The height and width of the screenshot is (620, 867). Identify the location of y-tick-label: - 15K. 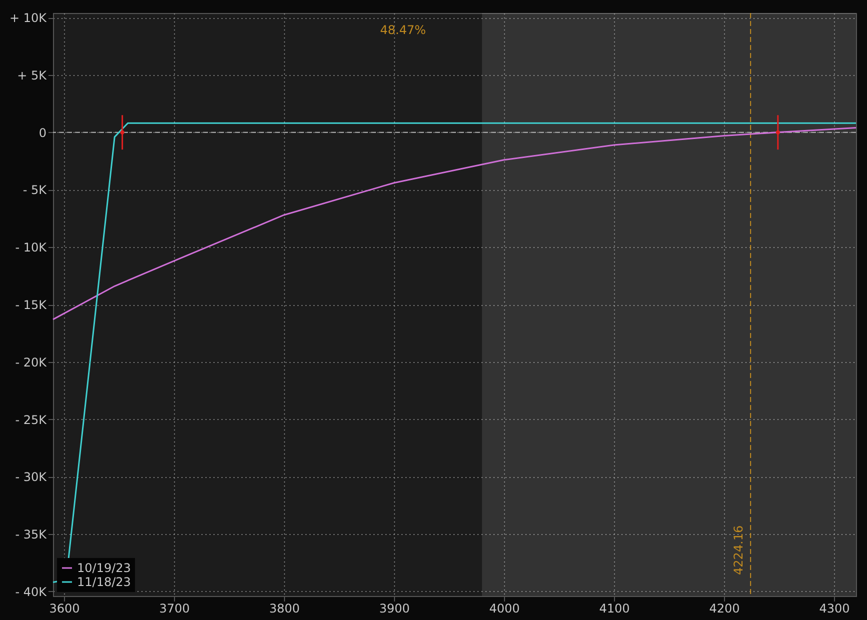
(31, 305).